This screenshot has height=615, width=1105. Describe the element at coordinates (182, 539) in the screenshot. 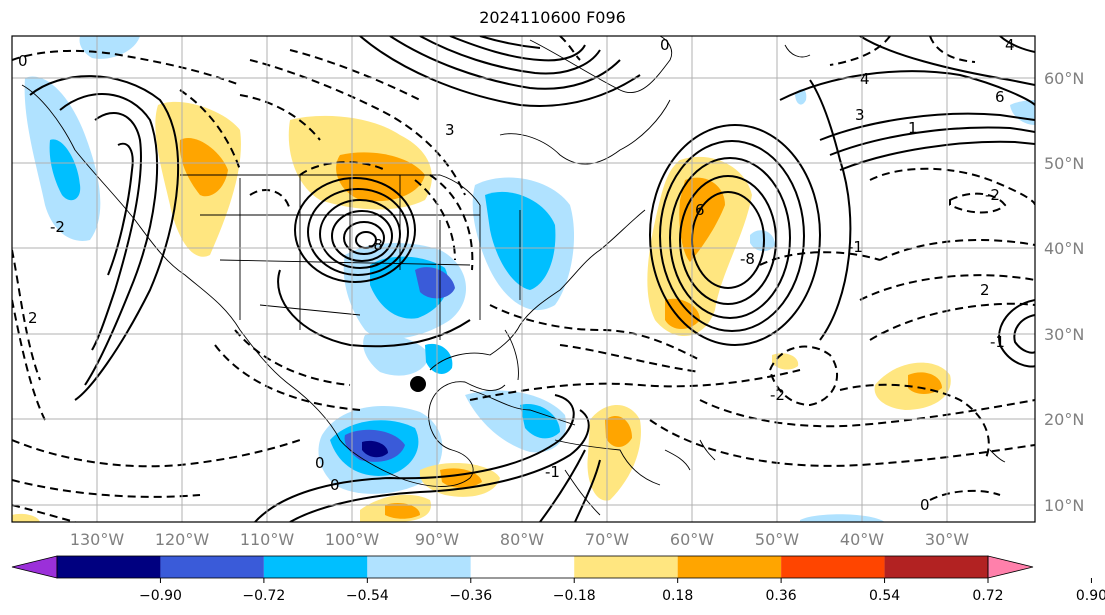

I see `lon-label: 120°W` at that location.